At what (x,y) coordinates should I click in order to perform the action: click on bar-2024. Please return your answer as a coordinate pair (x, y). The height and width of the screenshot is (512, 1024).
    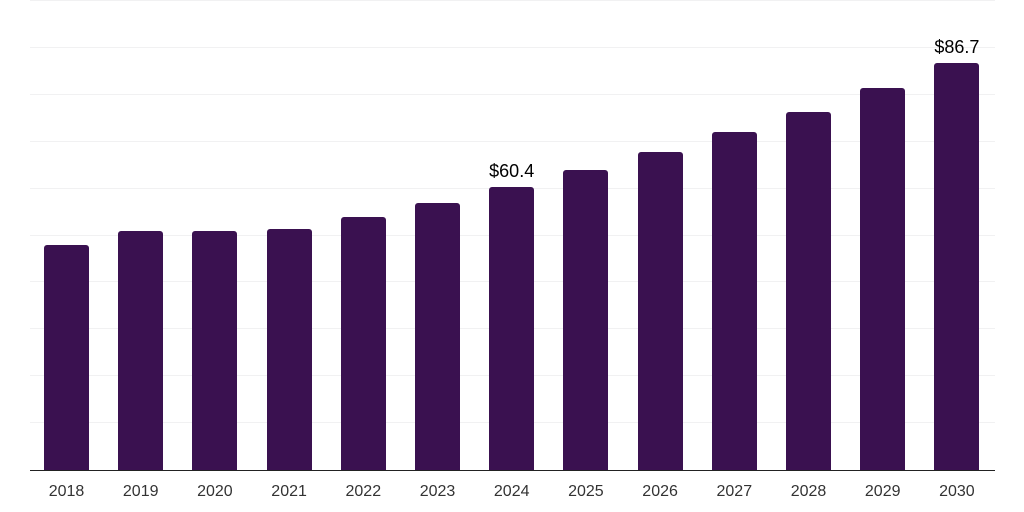
    Looking at the image, I should click on (512, 328).